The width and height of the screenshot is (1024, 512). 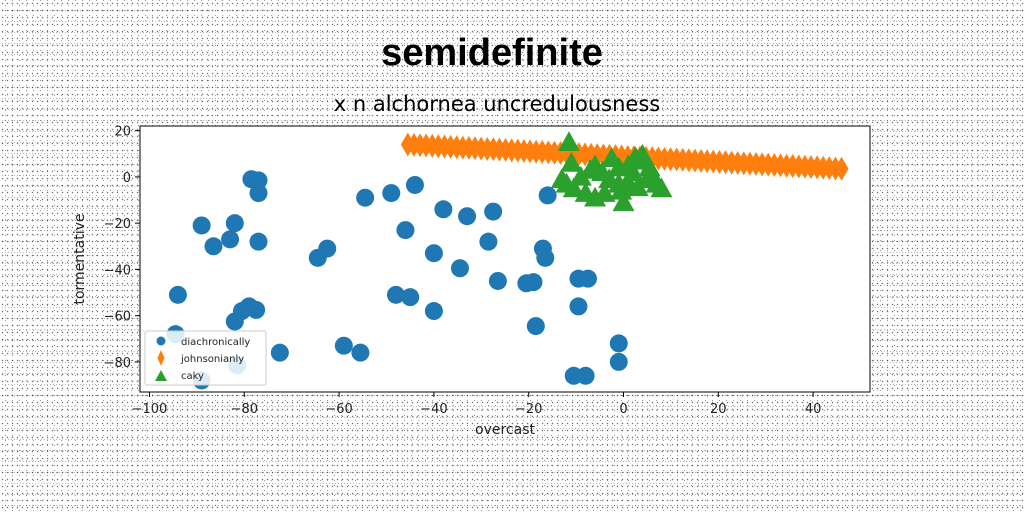 I want to click on x-tick-label-6: 20, so click(x=718, y=409).